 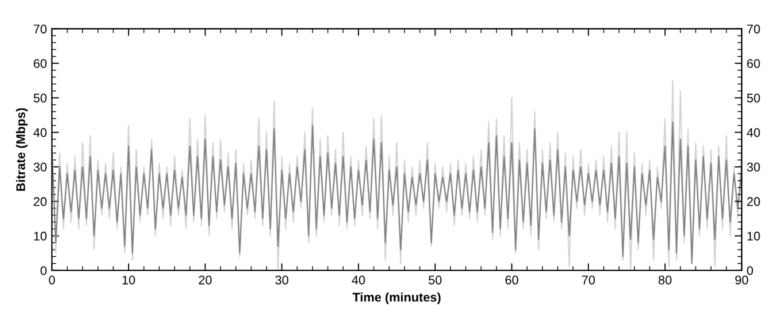 I want to click on y2-tick-label: 10, so click(x=753, y=236).